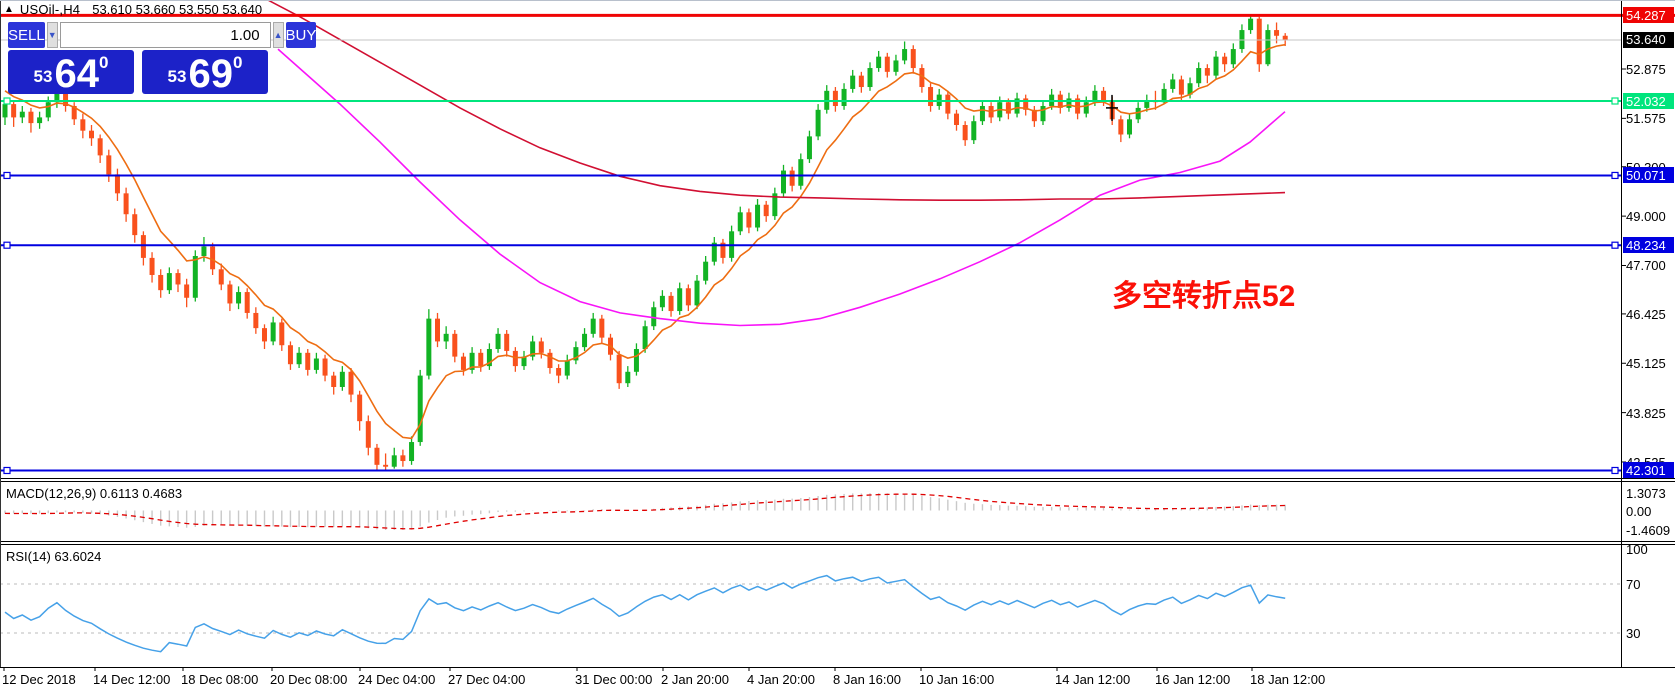  I want to click on volume-increase-button: ▲, so click(278, 35).